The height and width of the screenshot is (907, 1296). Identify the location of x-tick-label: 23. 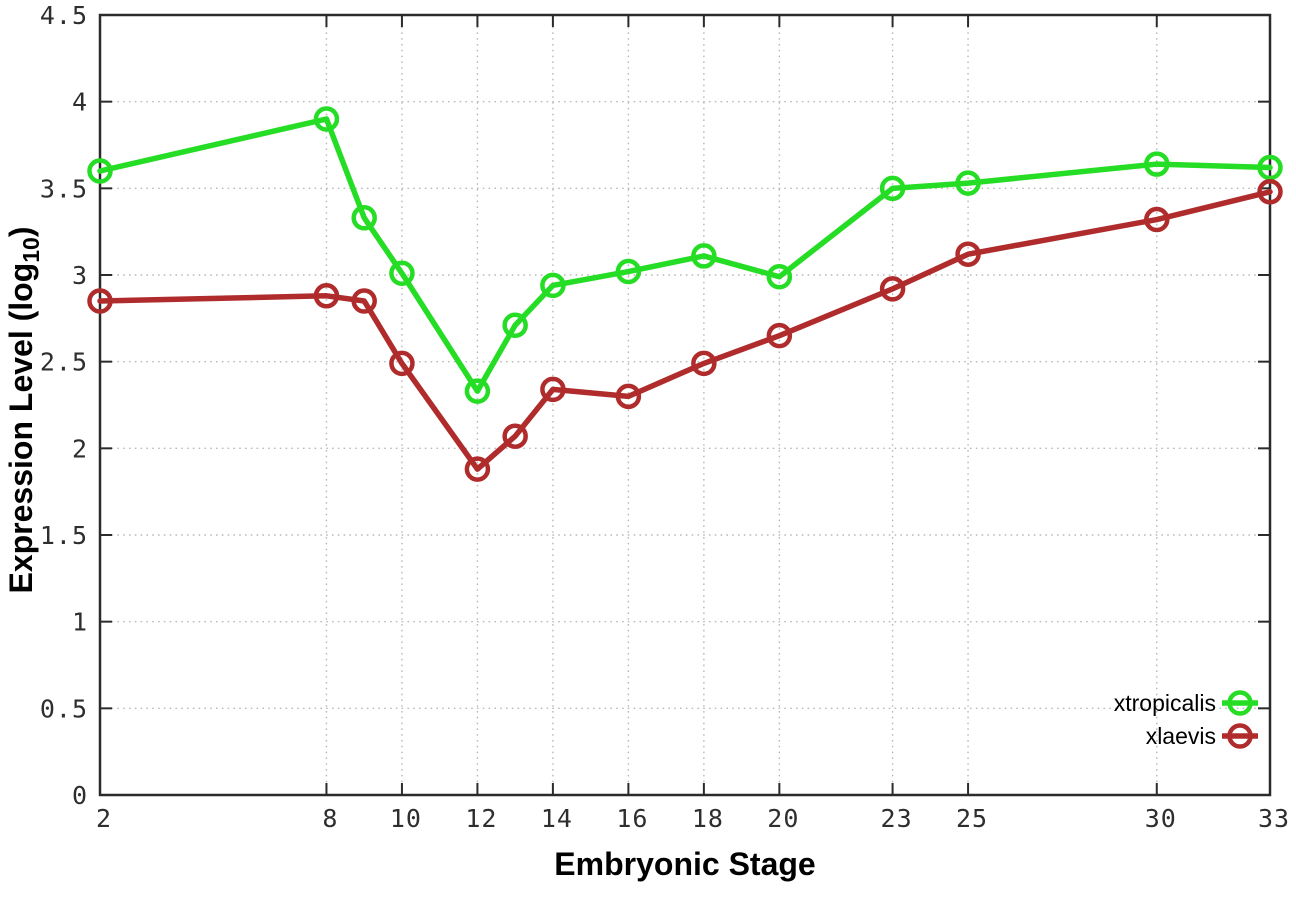
(897, 818).